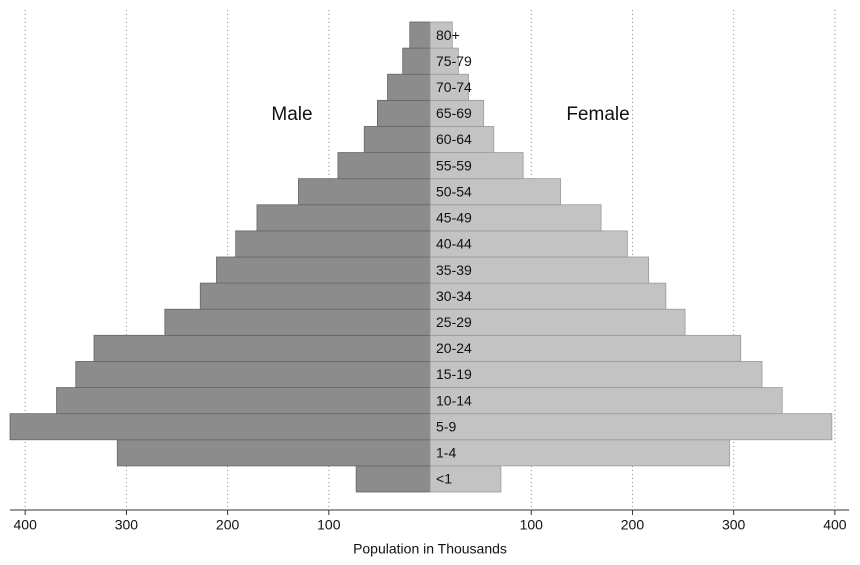 Image resolution: width=860 pixels, height=565 pixels. Describe the element at coordinates (454, 139) in the screenshot. I see `category-label: 60-64` at that location.